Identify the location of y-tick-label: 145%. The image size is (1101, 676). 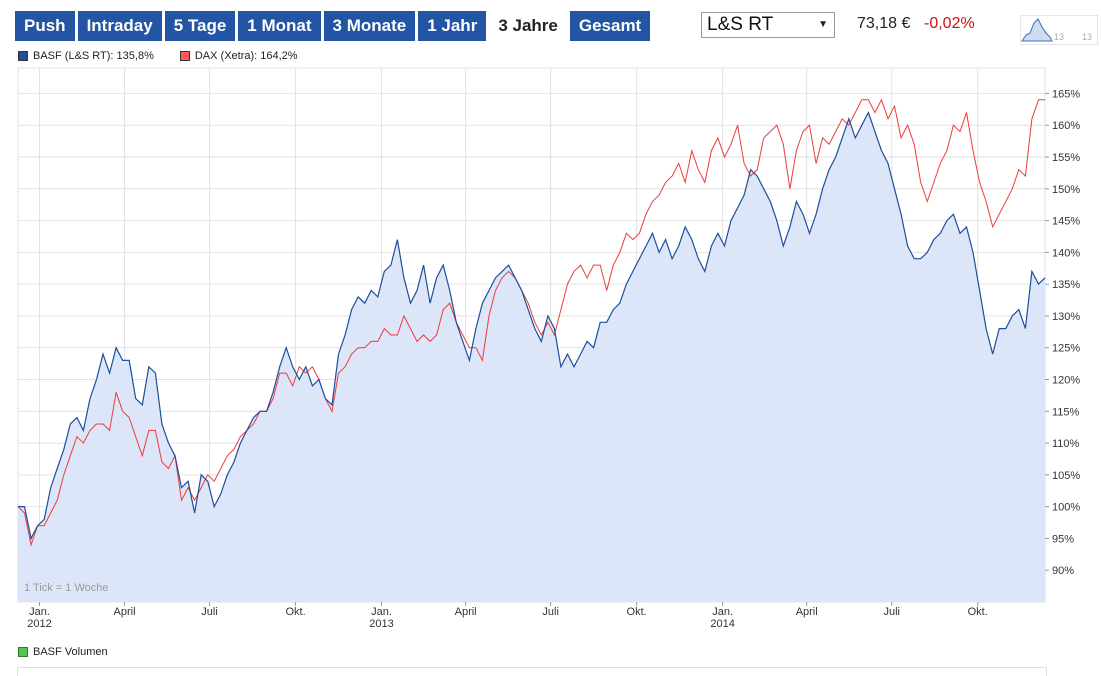
(1066, 222).